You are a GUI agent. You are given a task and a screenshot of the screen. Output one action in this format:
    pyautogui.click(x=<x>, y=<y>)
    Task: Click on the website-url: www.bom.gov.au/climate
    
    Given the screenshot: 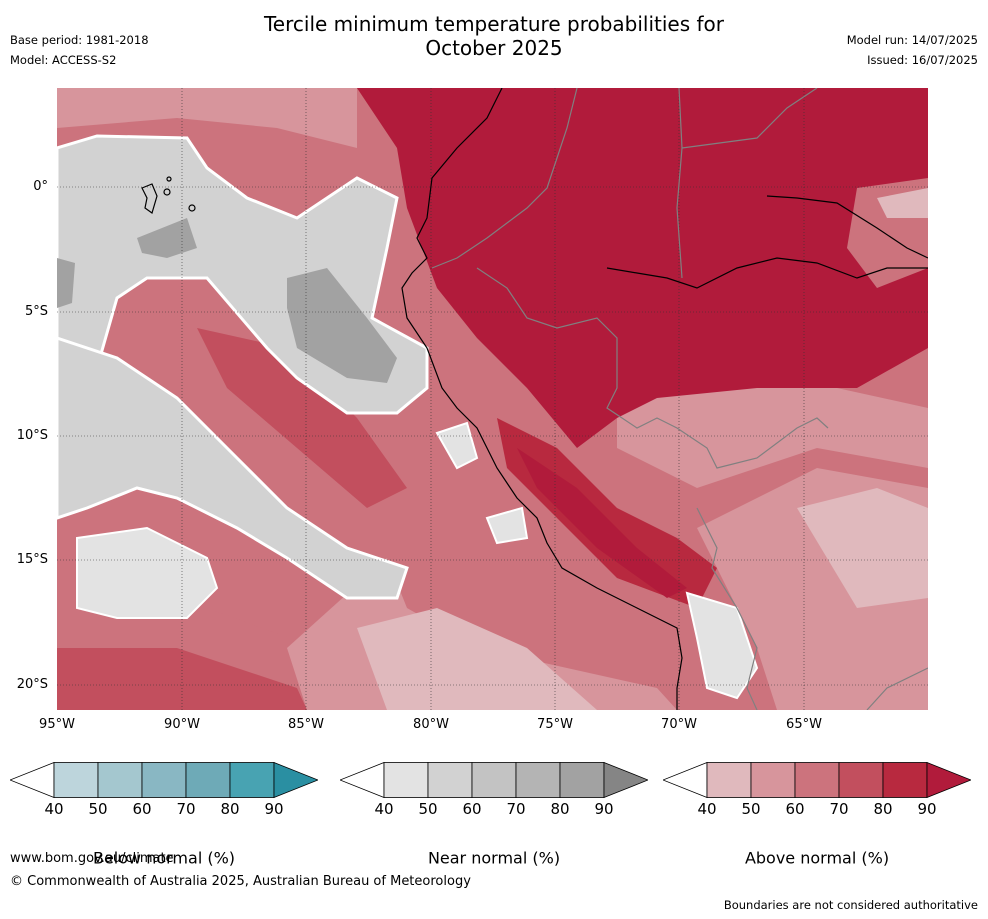 What is the action you would take?
    pyautogui.click(x=92, y=858)
    